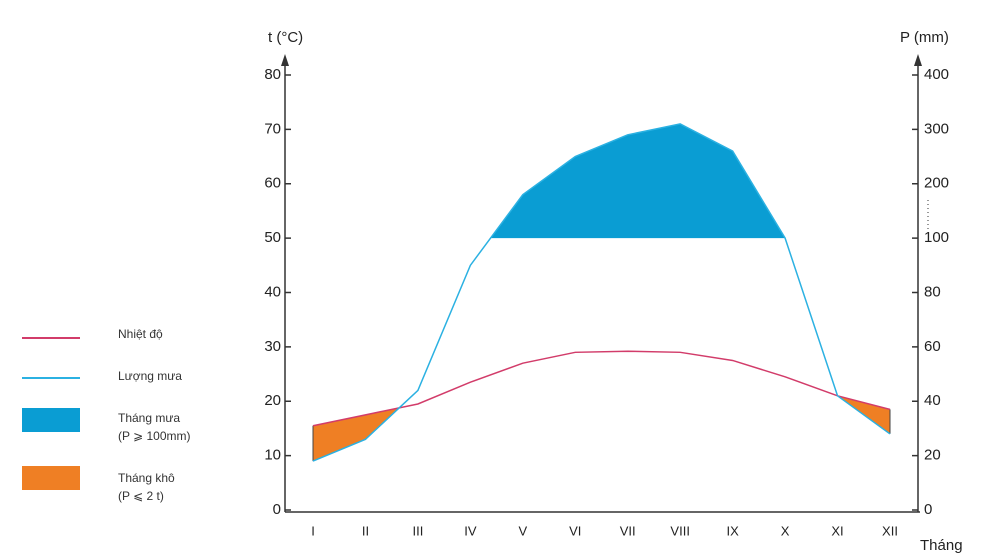 This screenshot has height=559, width=982. Describe the element at coordinates (936, 183) in the screenshot. I see `y2-tick-label: 200` at that location.